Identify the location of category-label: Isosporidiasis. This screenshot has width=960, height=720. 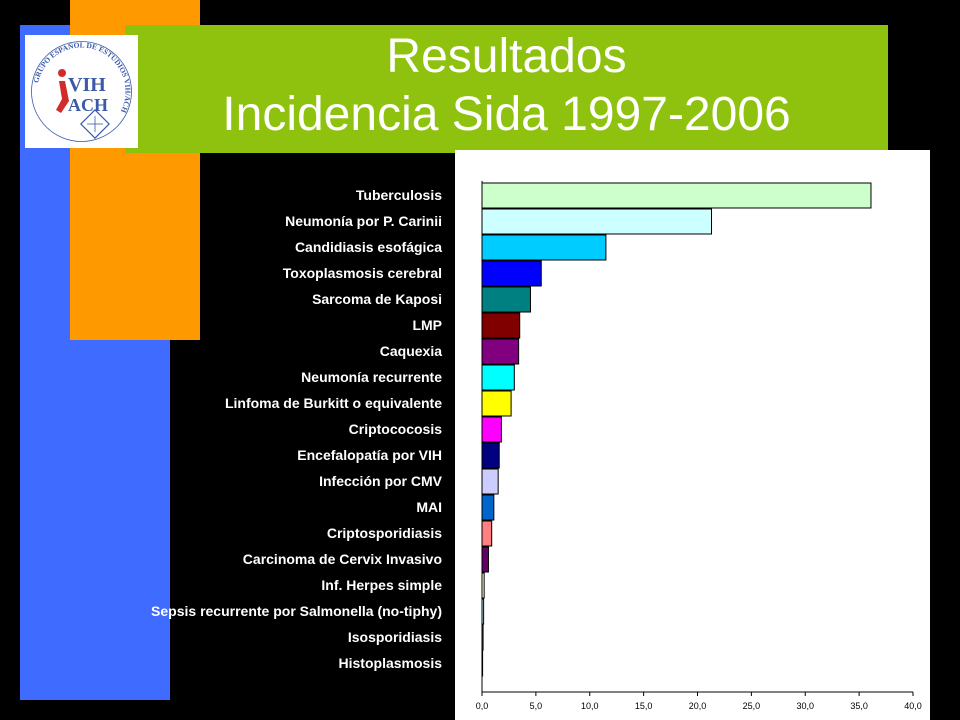
(394, 637).